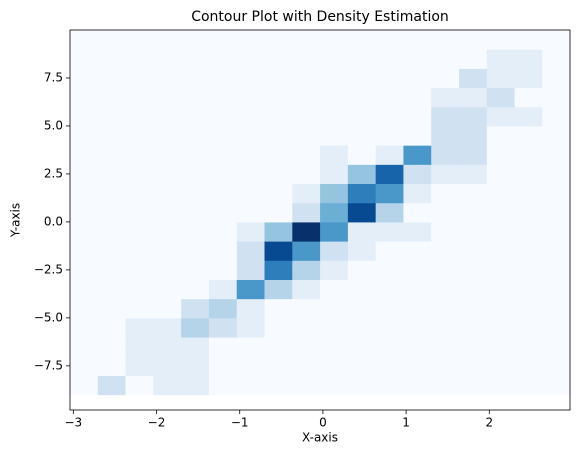  Describe the element at coordinates (157, 423) in the screenshot. I see `x-tick-label: −2` at that location.